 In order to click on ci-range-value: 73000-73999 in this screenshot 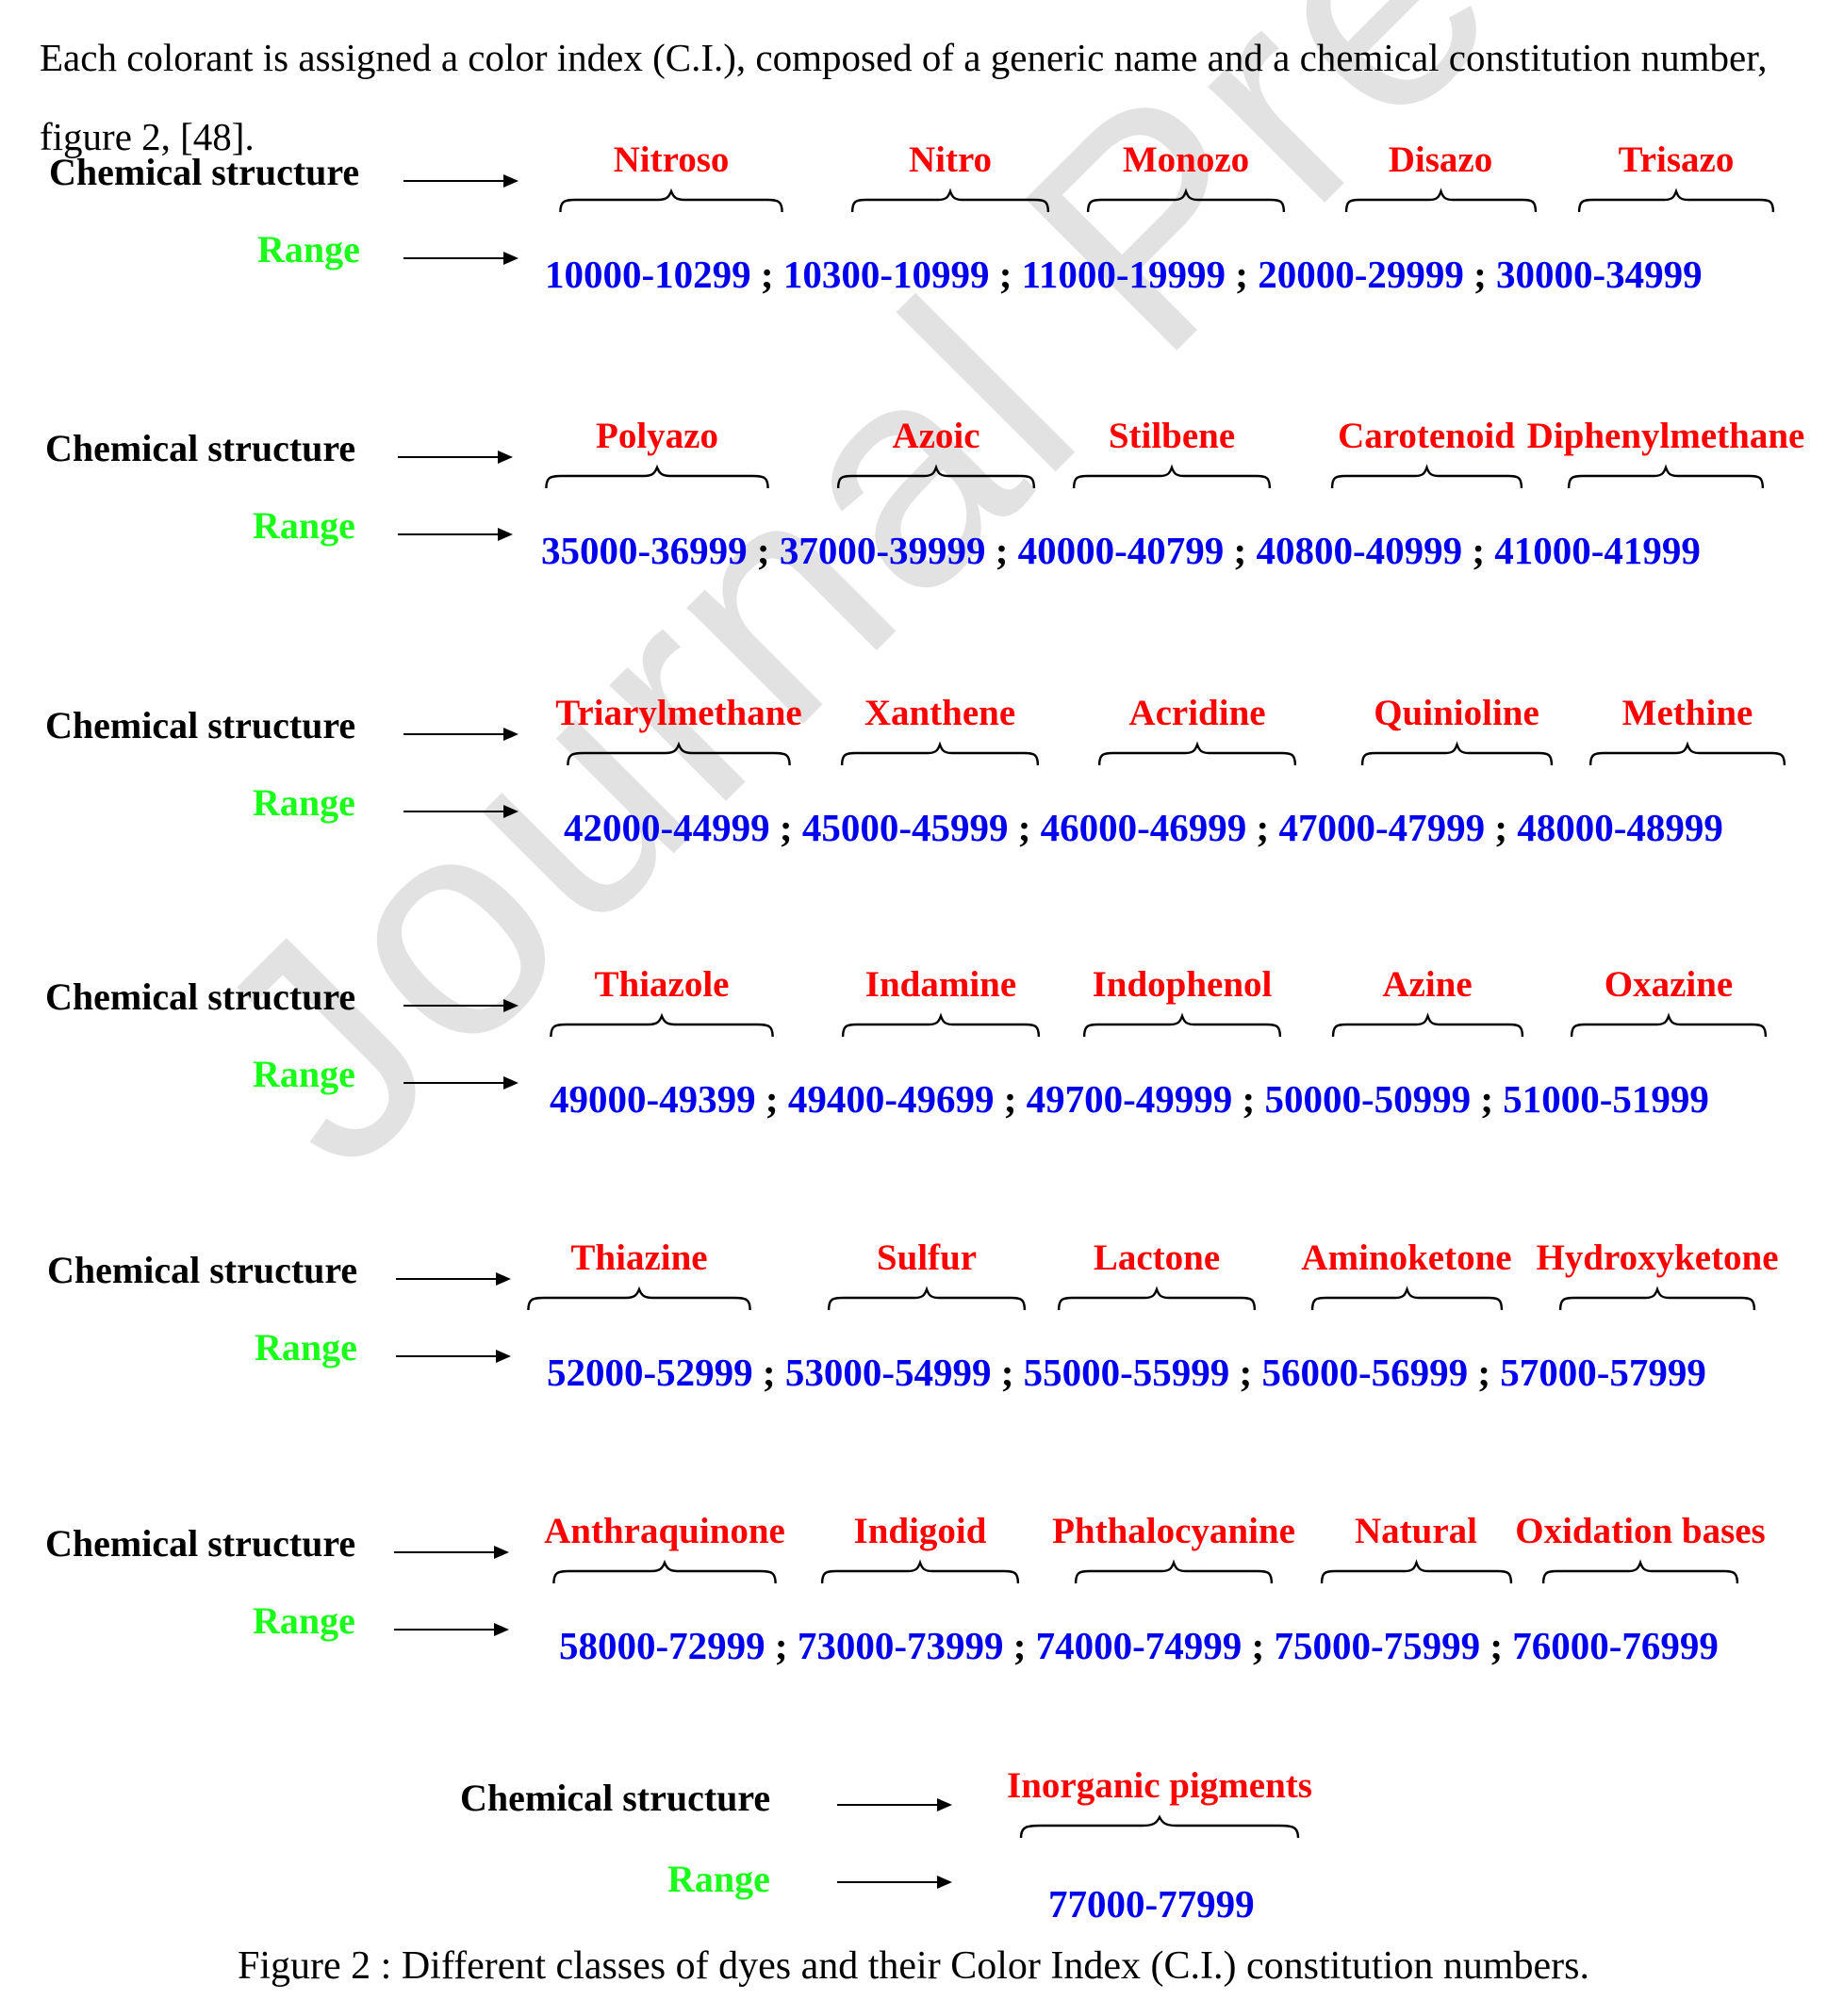, I will do `click(900, 1645)`.